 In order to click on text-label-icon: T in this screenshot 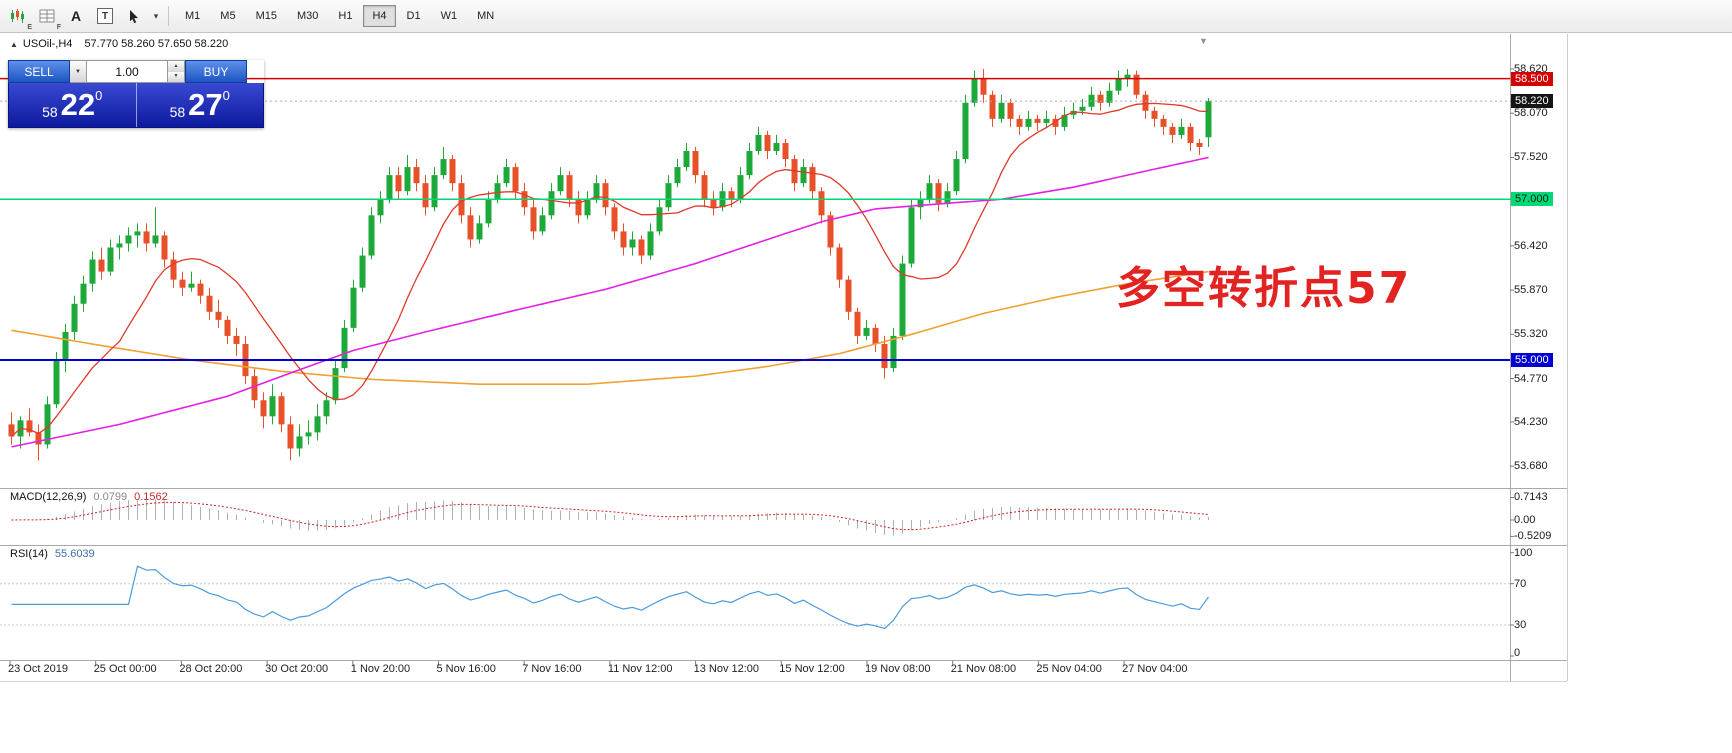, I will do `click(105, 16)`.